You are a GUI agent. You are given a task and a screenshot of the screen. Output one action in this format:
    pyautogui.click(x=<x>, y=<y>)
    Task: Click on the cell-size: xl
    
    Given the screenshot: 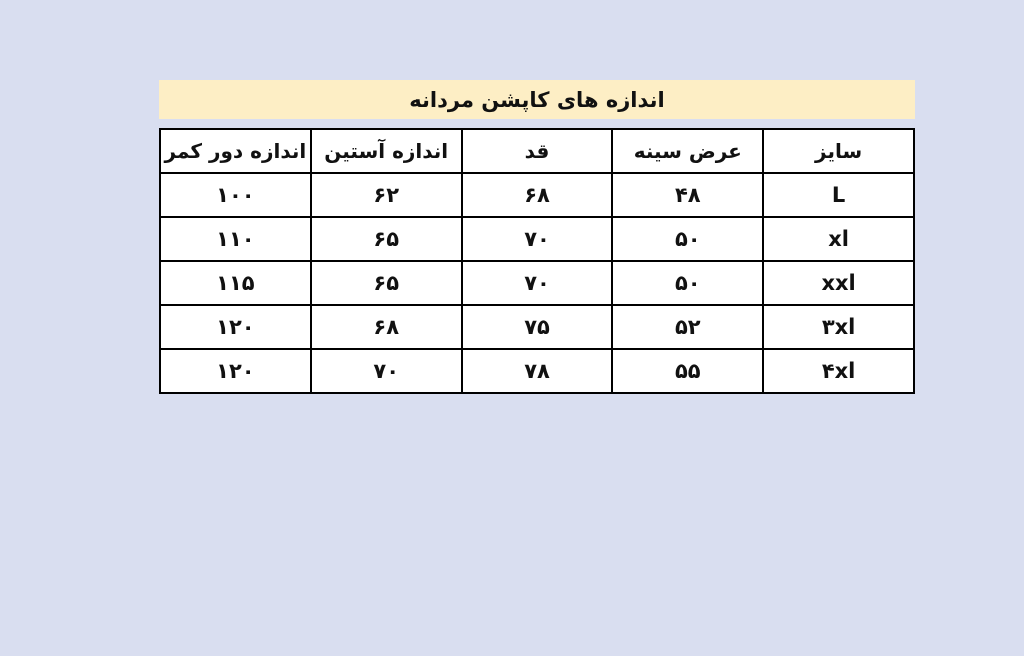 What is the action you would take?
    pyautogui.click(x=838, y=239)
    